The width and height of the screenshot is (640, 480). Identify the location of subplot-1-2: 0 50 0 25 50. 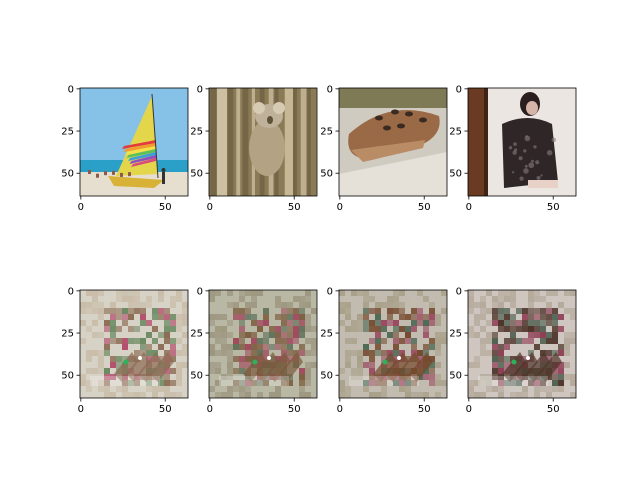
(384, 350).